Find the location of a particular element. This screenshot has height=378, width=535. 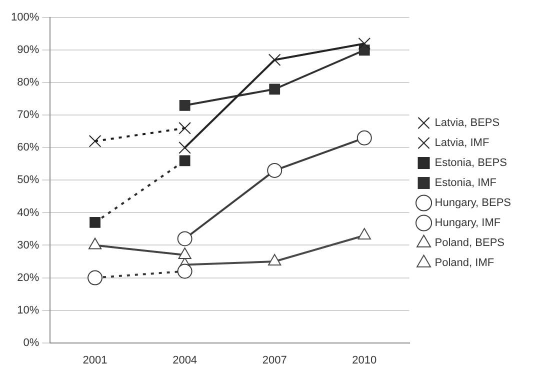

y-tick-label: 90% is located at coordinates (28, 50).